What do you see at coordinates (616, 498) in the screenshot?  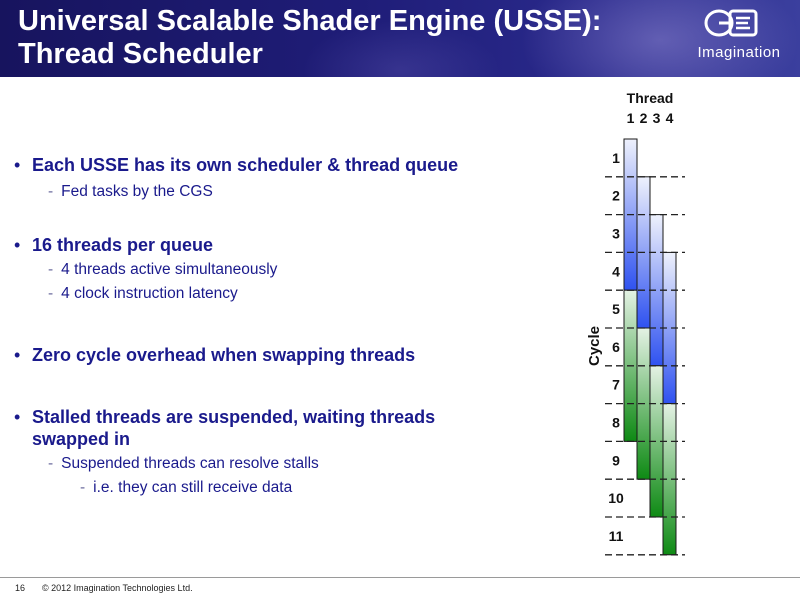 I see `cycle-label: 10` at bounding box center [616, 498].